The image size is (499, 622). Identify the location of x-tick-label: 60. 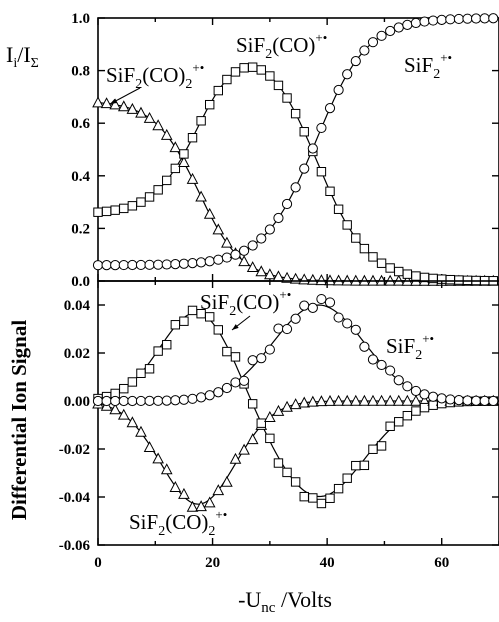
(441, 563).